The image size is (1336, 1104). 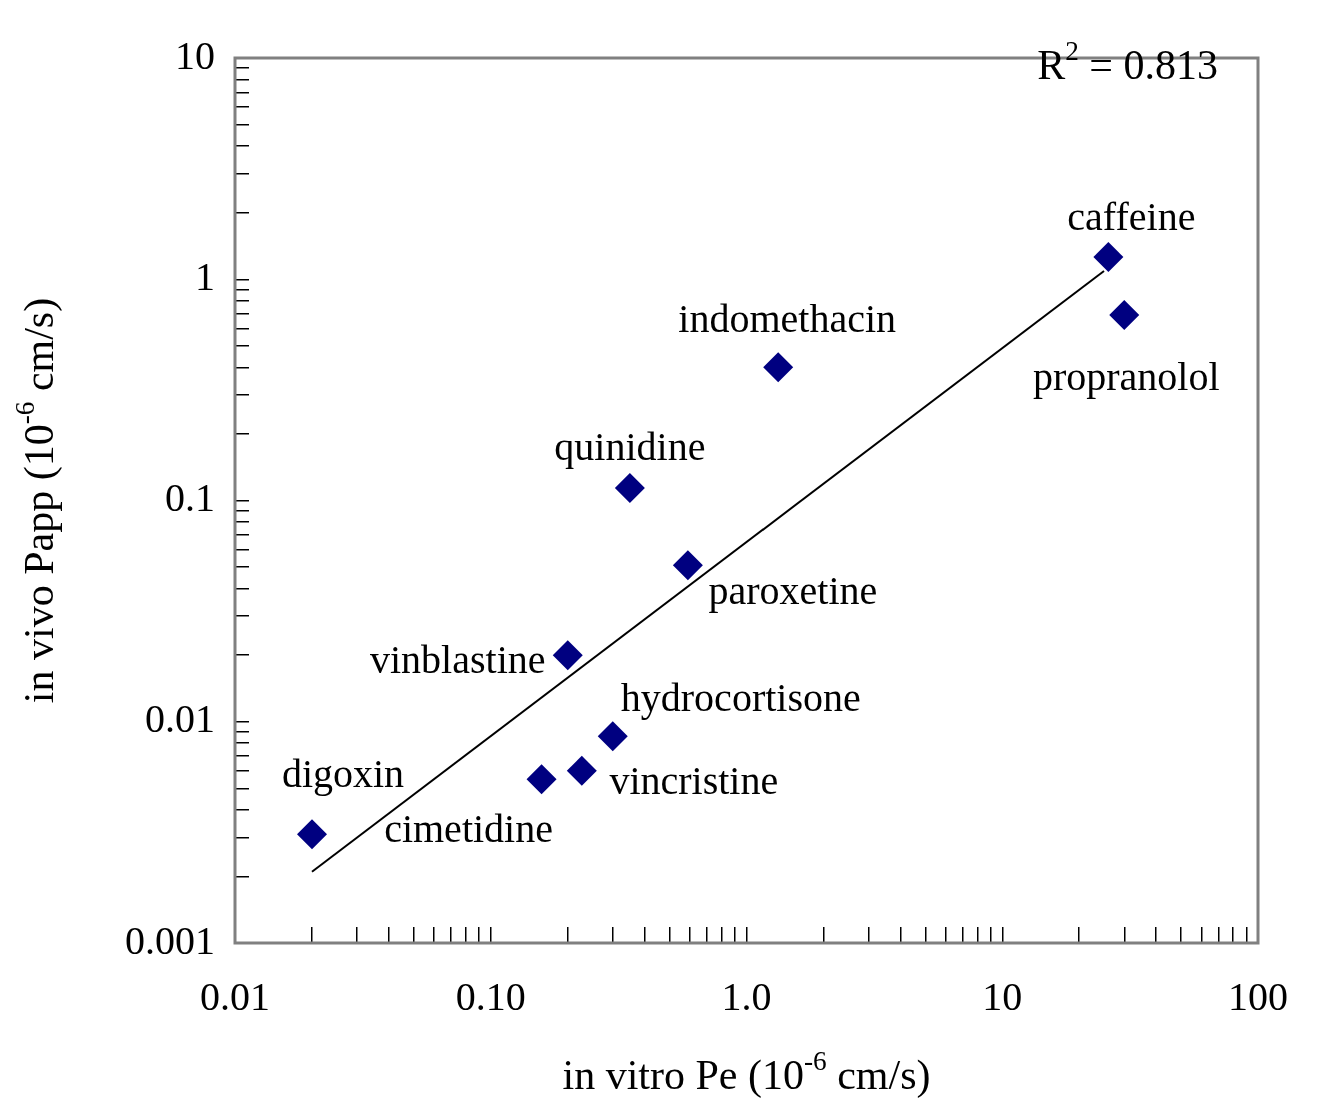 I want to click on annotation: indomethacin, so click(x=787, y=318).